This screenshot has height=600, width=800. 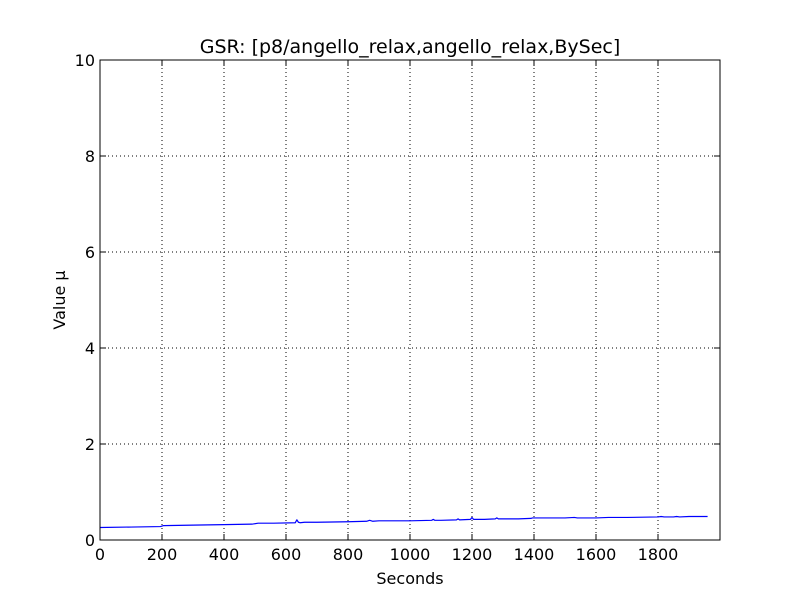 I want to click on gsr-series-line, so click(x=403, y=522).